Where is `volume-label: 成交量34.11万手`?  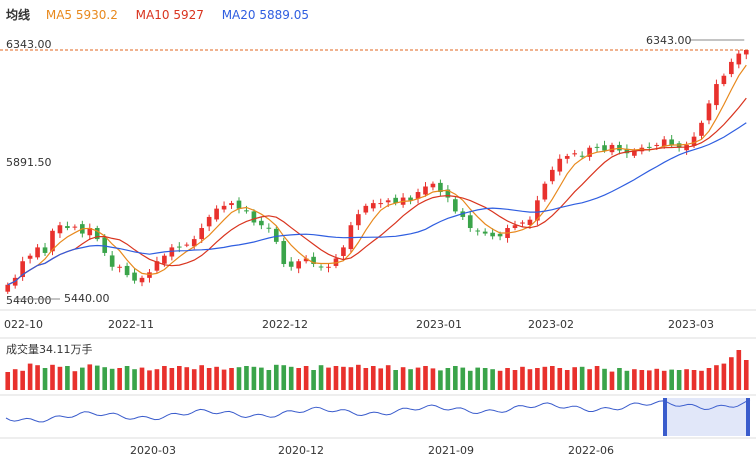 volume-label: 成交量34.11万手 is located at coordinates (49, 349).